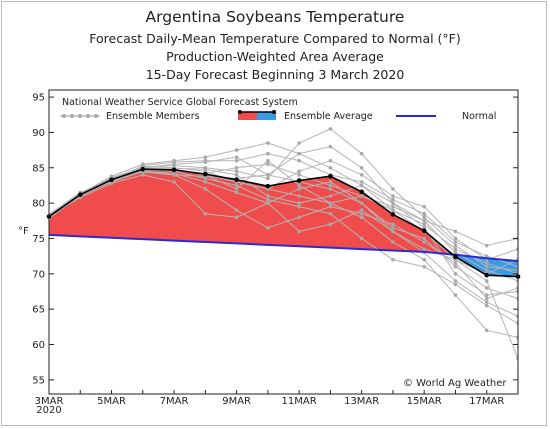 This screenshot has width=550, height=429. Describe the element at coordinates (48, 410) in the screenshot. I see `x-axis-year-label: 2020` at that location.